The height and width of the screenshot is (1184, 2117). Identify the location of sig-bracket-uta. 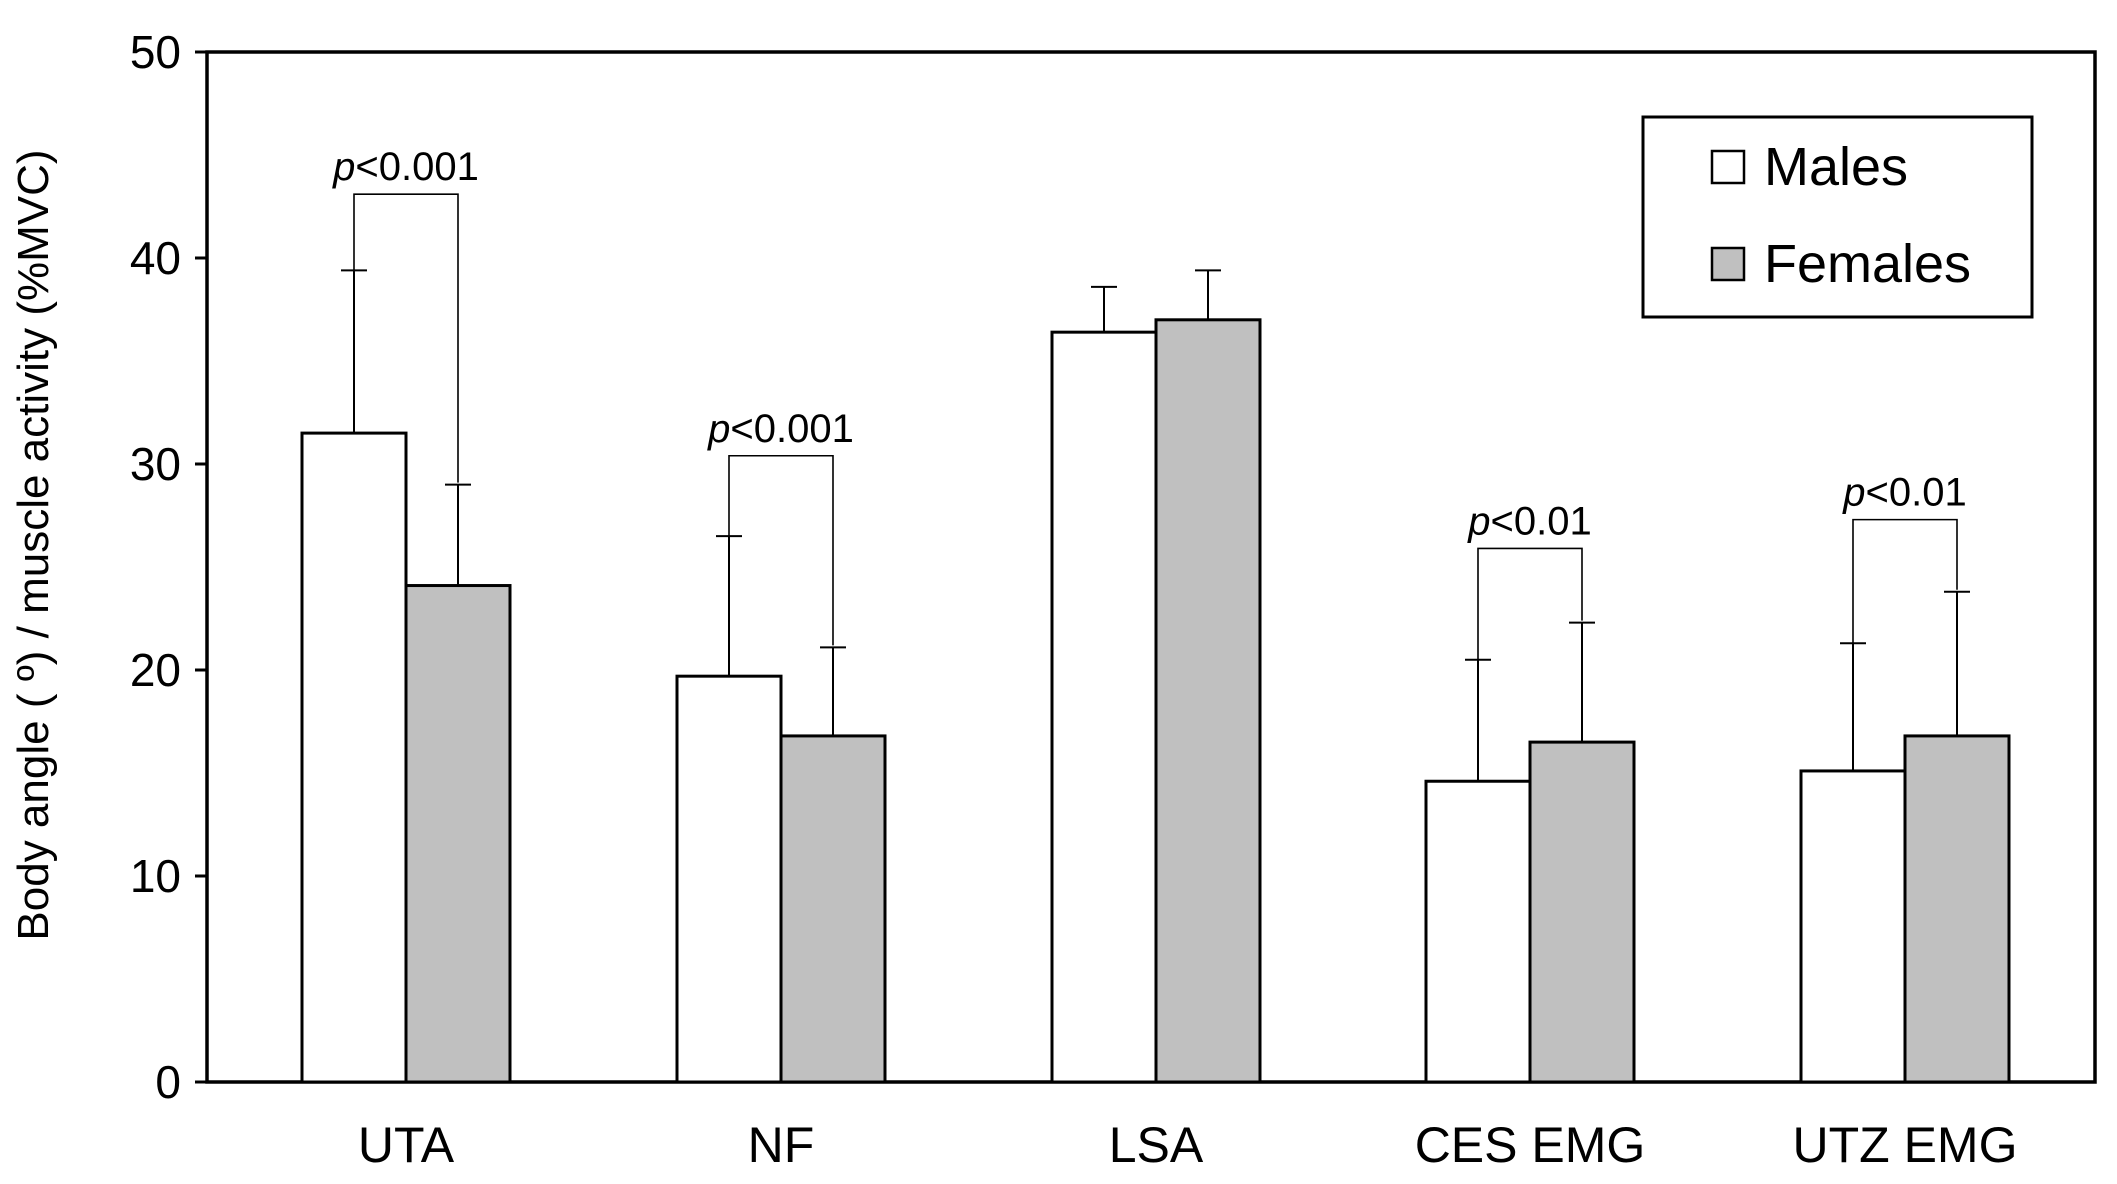
(406, 338).